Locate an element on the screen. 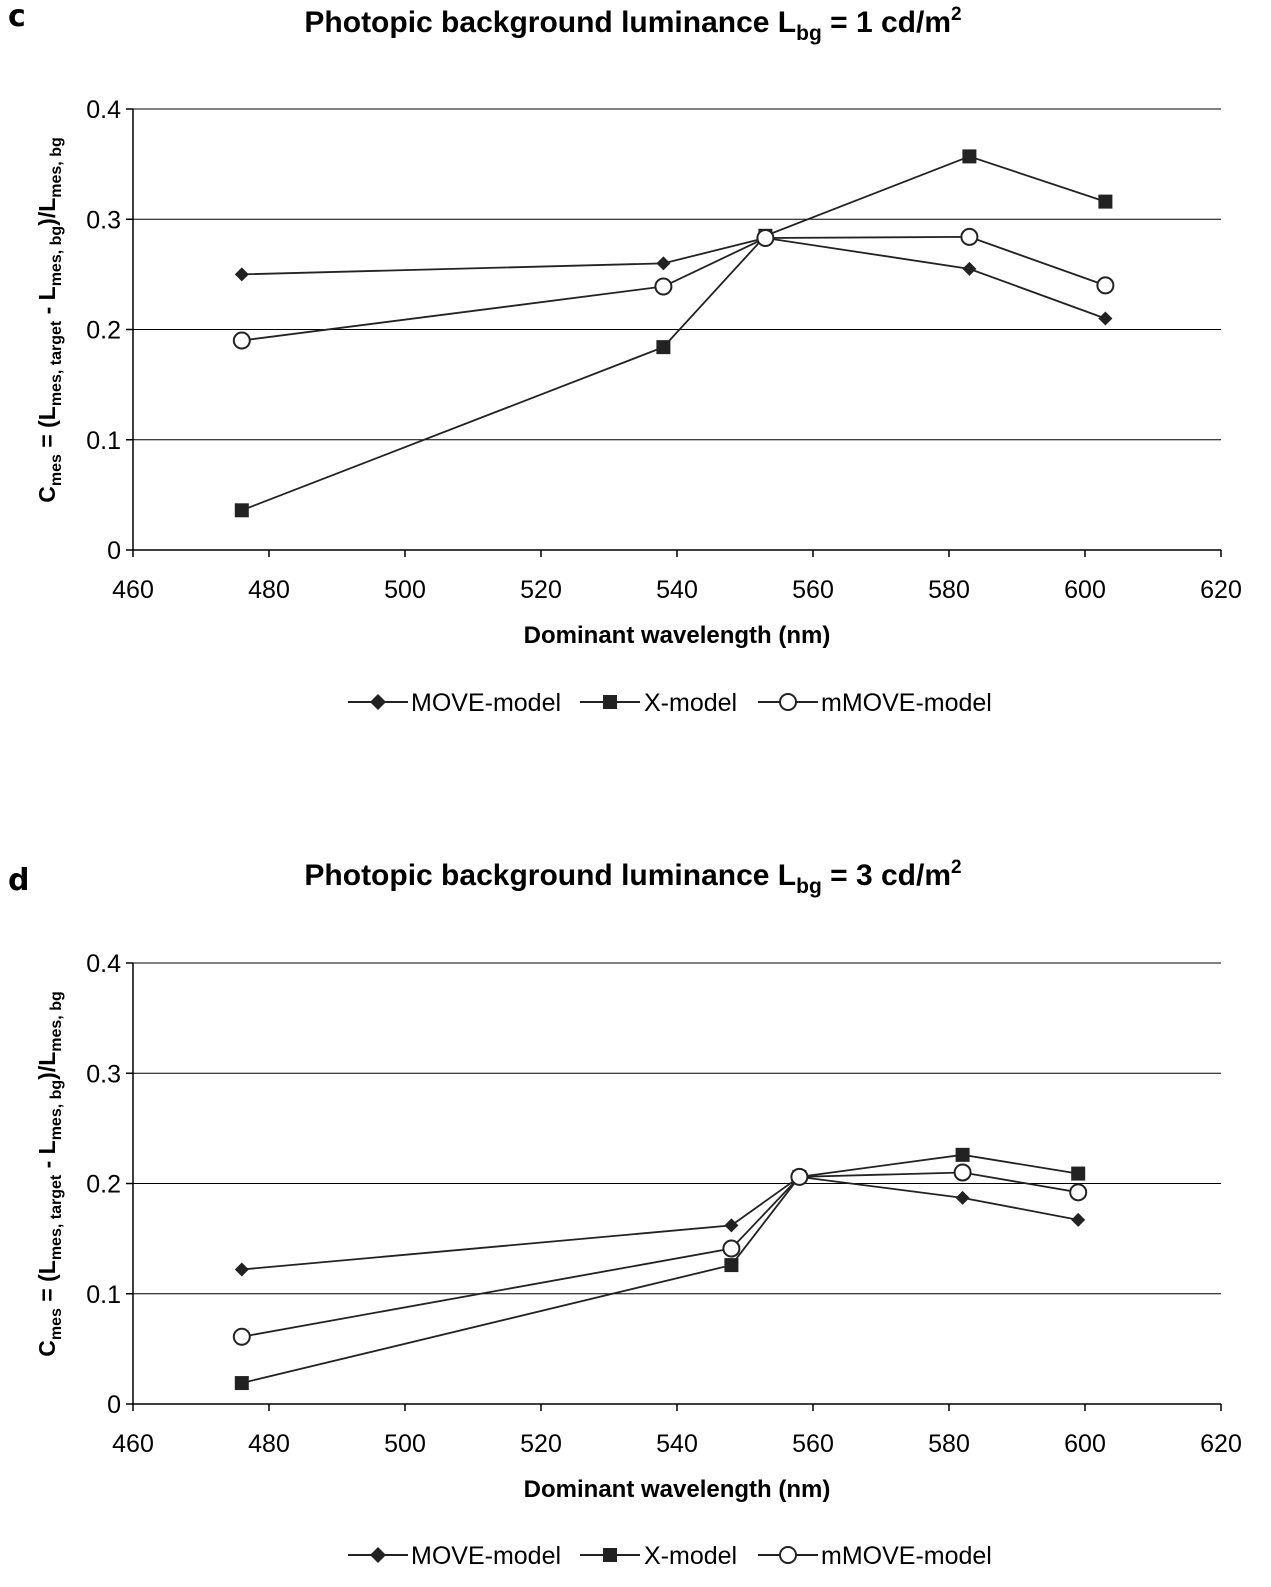  series-line-x-model is located at coordinates (660, 1268).